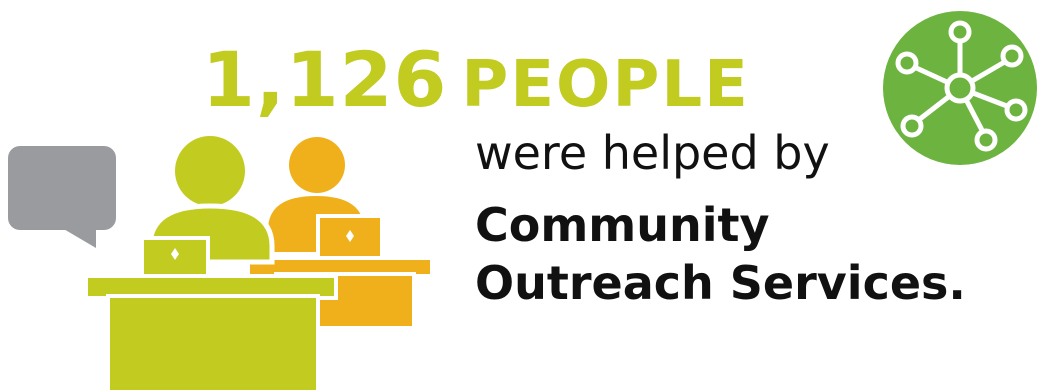 This screenshot has width=1050, height=392. I want to click on organization-name: Community Outreach Services., so click(720, 254).